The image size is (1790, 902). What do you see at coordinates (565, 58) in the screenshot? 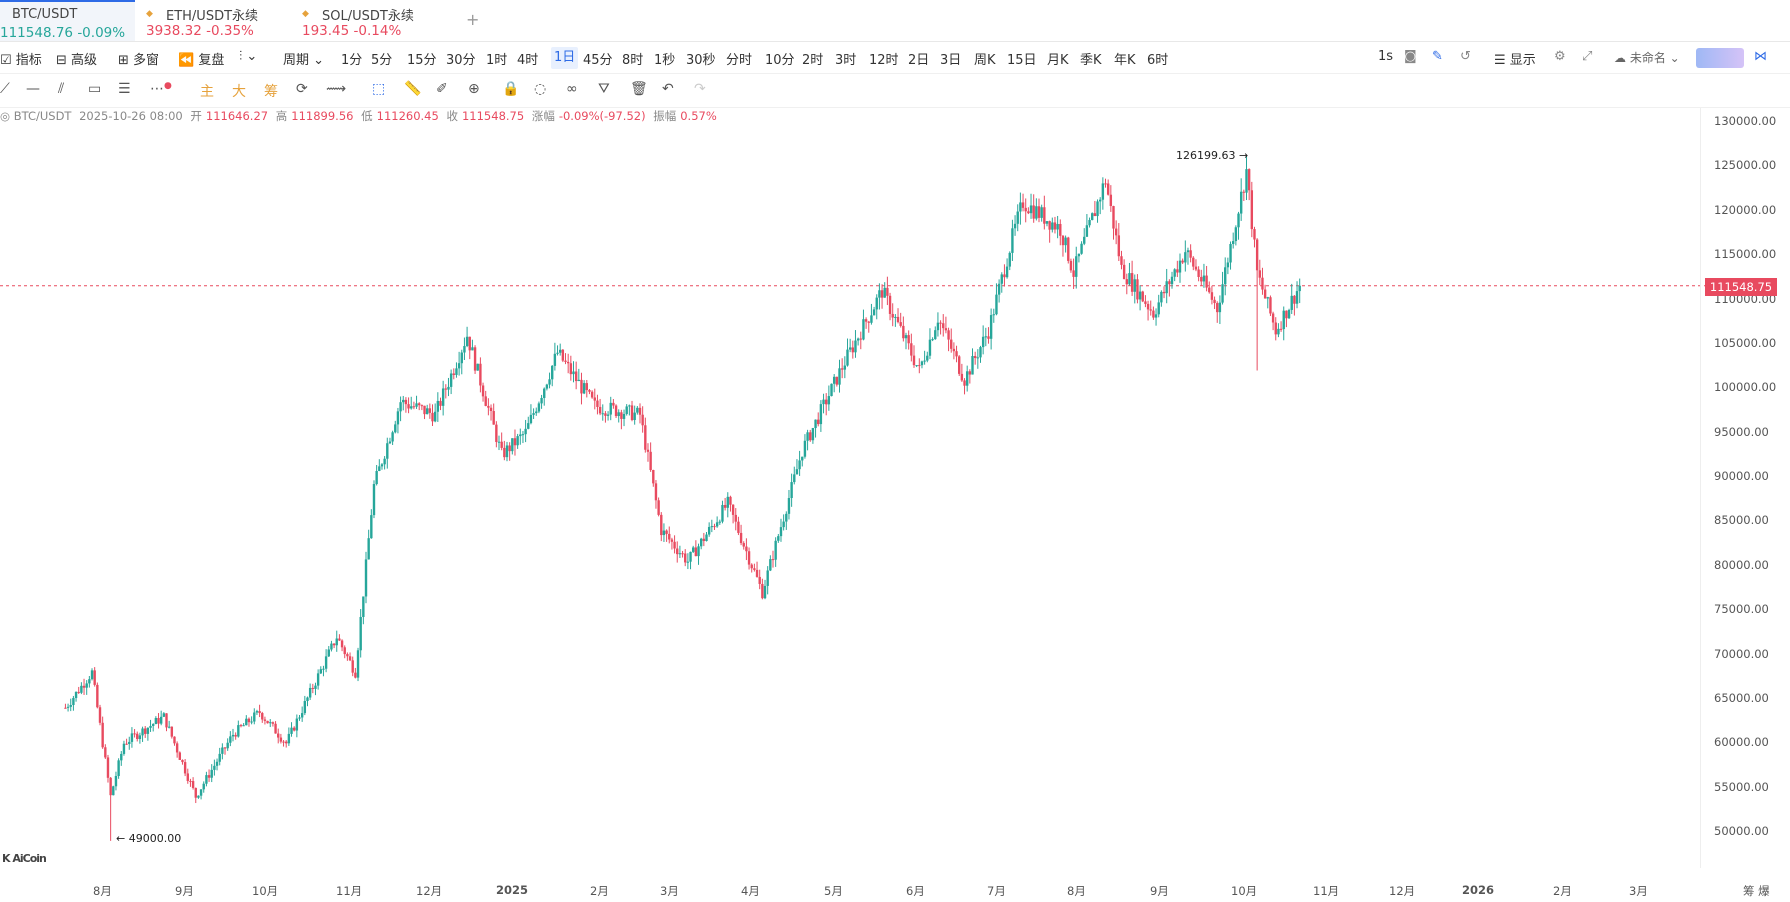
I see `interval-button: 1日` at bounding box center [565, 58].